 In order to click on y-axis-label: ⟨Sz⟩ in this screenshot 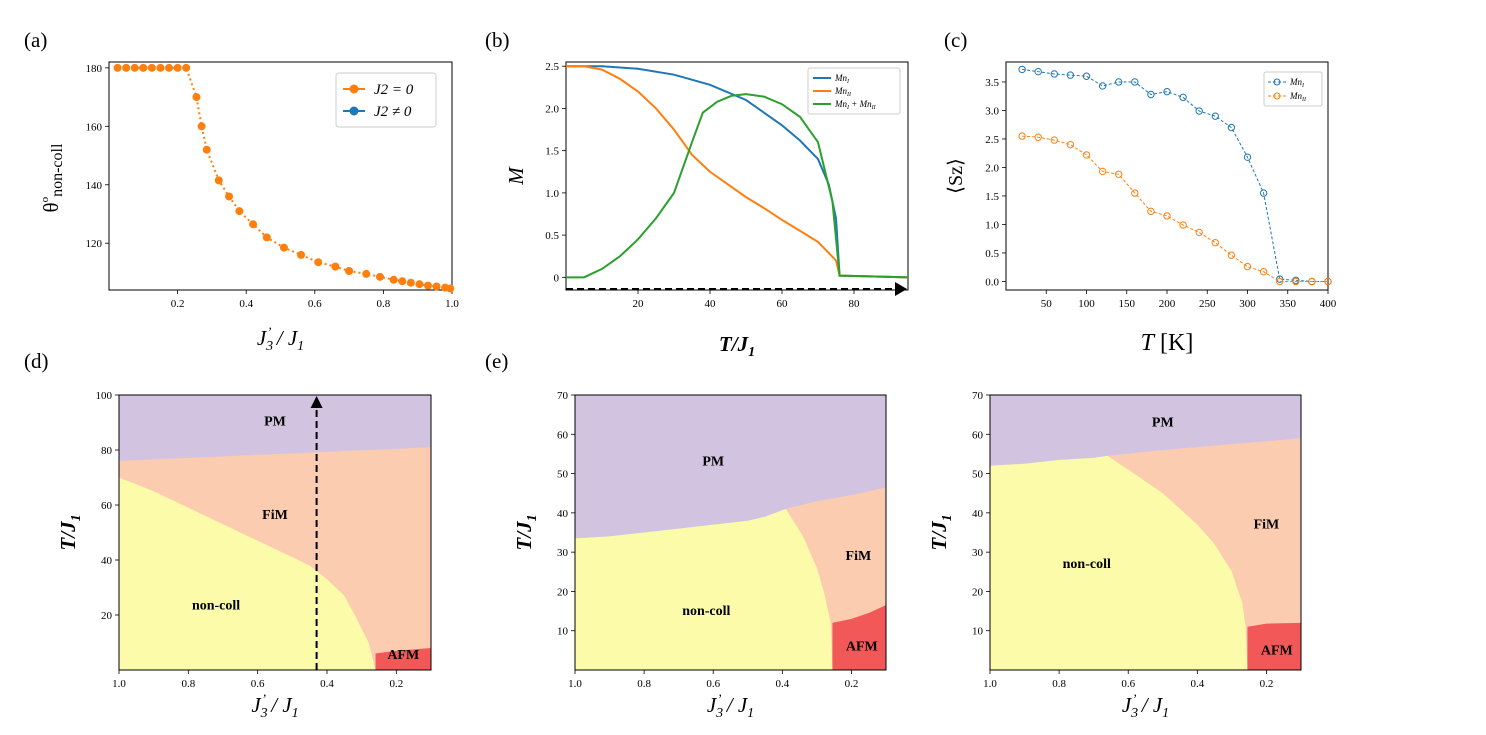, I will do `click(956, 176)`.